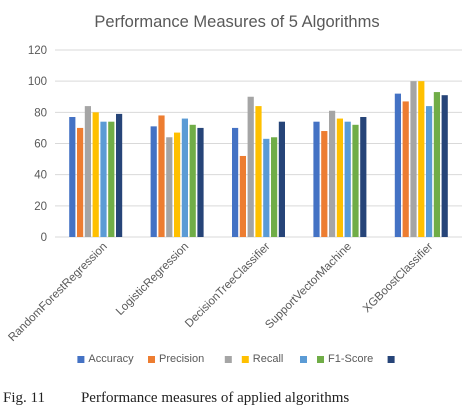  Describe the element at coordinates (308, 286) in the screenshot. I see `x-tick-label: SupportVectorMachine` at that location.